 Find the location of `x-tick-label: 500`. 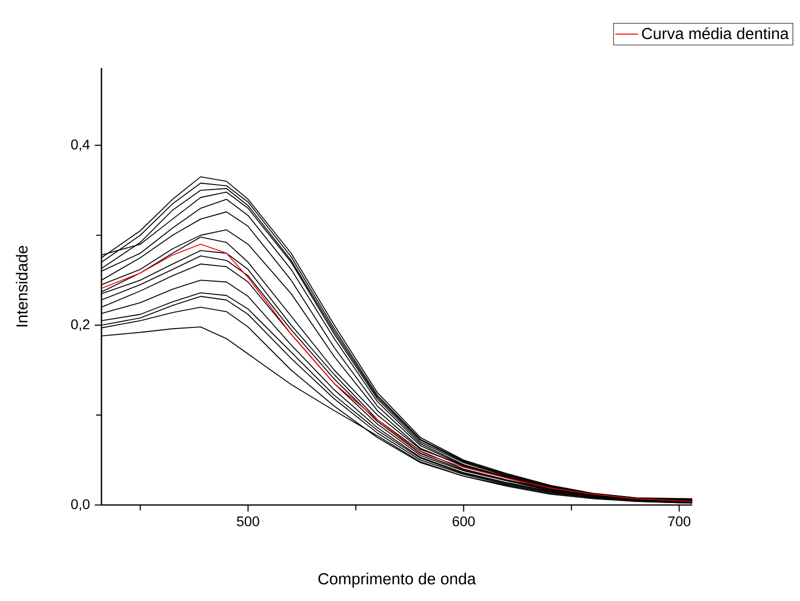

x-tick-label: 500 is located at coordinates (248, 521).